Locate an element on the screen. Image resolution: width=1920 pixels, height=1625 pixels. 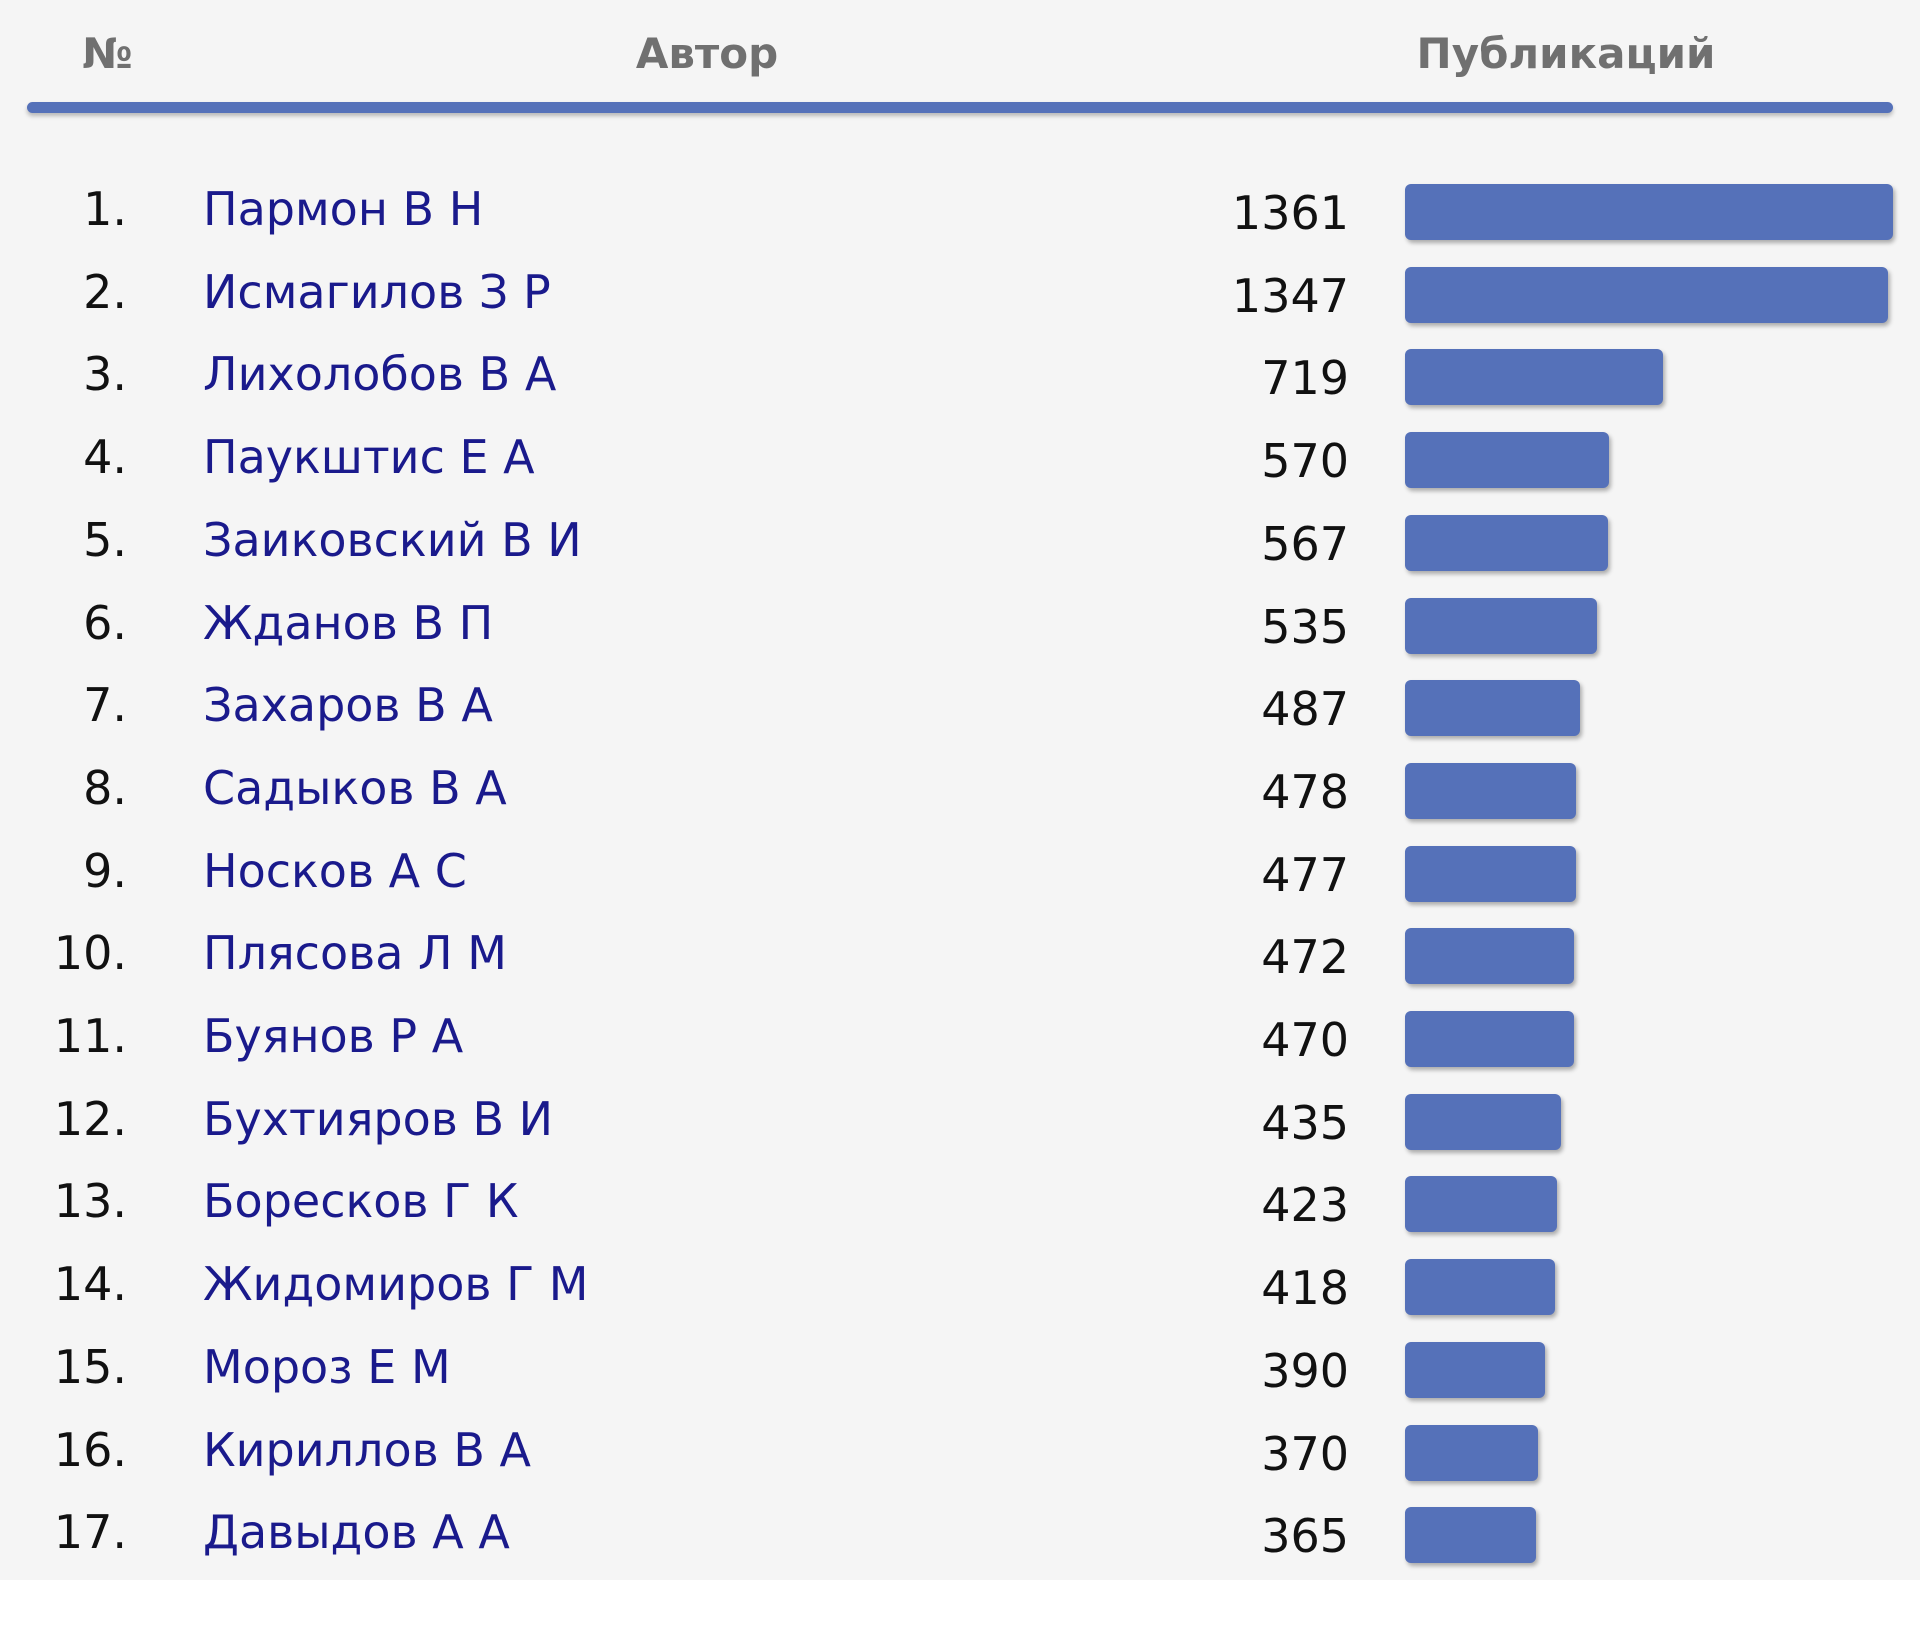
publication-count: 719 is located at coordinates (1305, 378).